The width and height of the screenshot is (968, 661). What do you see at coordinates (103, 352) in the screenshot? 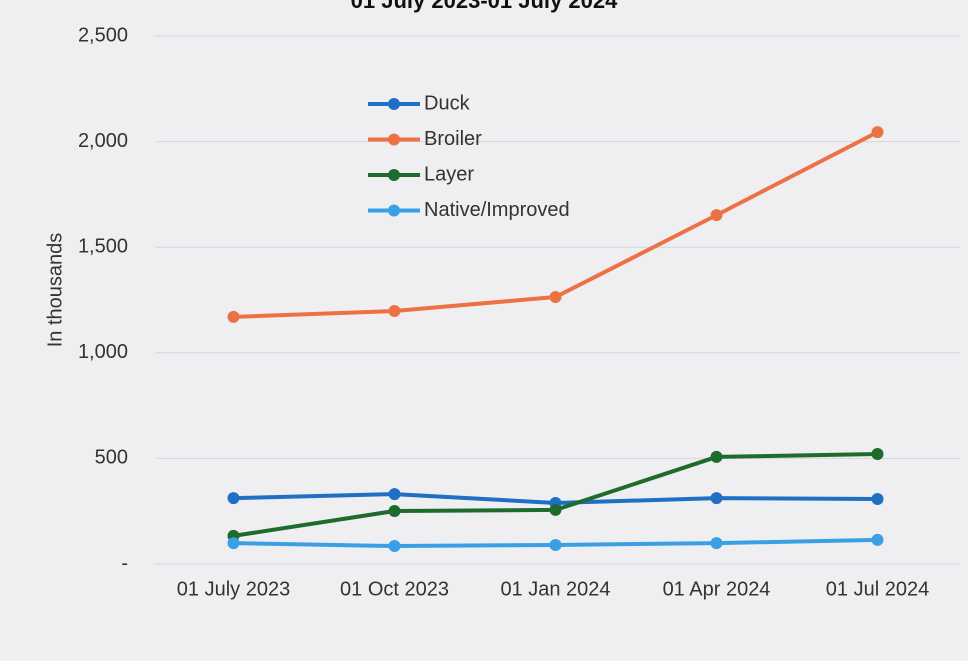
I see `y-tick-label: 1,000` at bounding box center [103, 352].